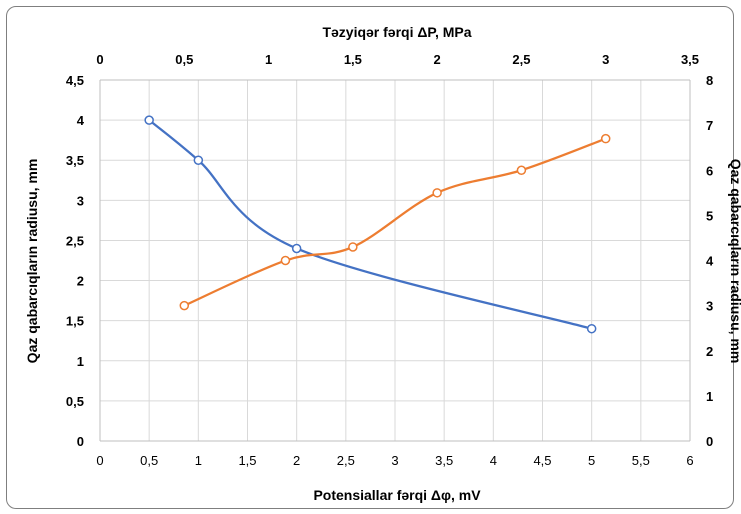 This screenshot has width=741, height=514. I want to click on x-bottom-tick-label: 6, so click(689, 460).